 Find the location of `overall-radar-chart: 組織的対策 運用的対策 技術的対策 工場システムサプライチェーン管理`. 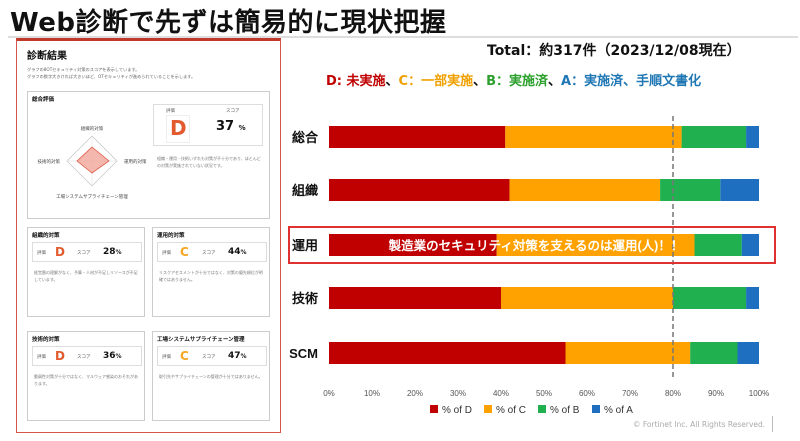

overall-radar-chart: 組織的対策 運用的対策 技術的対策 工場システムサプライチェーン管理 is located at coordinates (92, 162).